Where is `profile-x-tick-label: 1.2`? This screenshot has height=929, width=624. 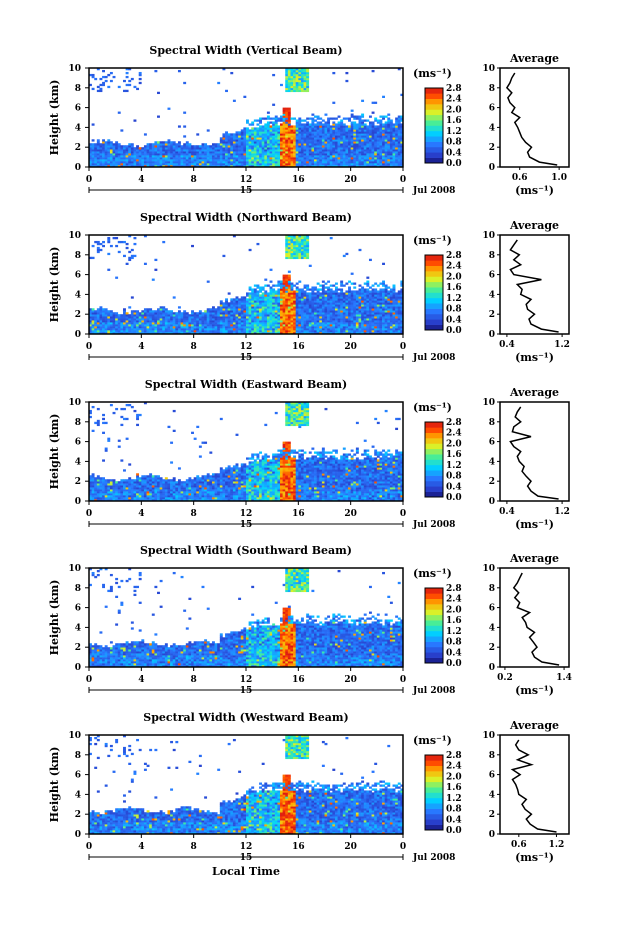 profile-x-tick-label: 1.2 is located at coordinates (562, 345).